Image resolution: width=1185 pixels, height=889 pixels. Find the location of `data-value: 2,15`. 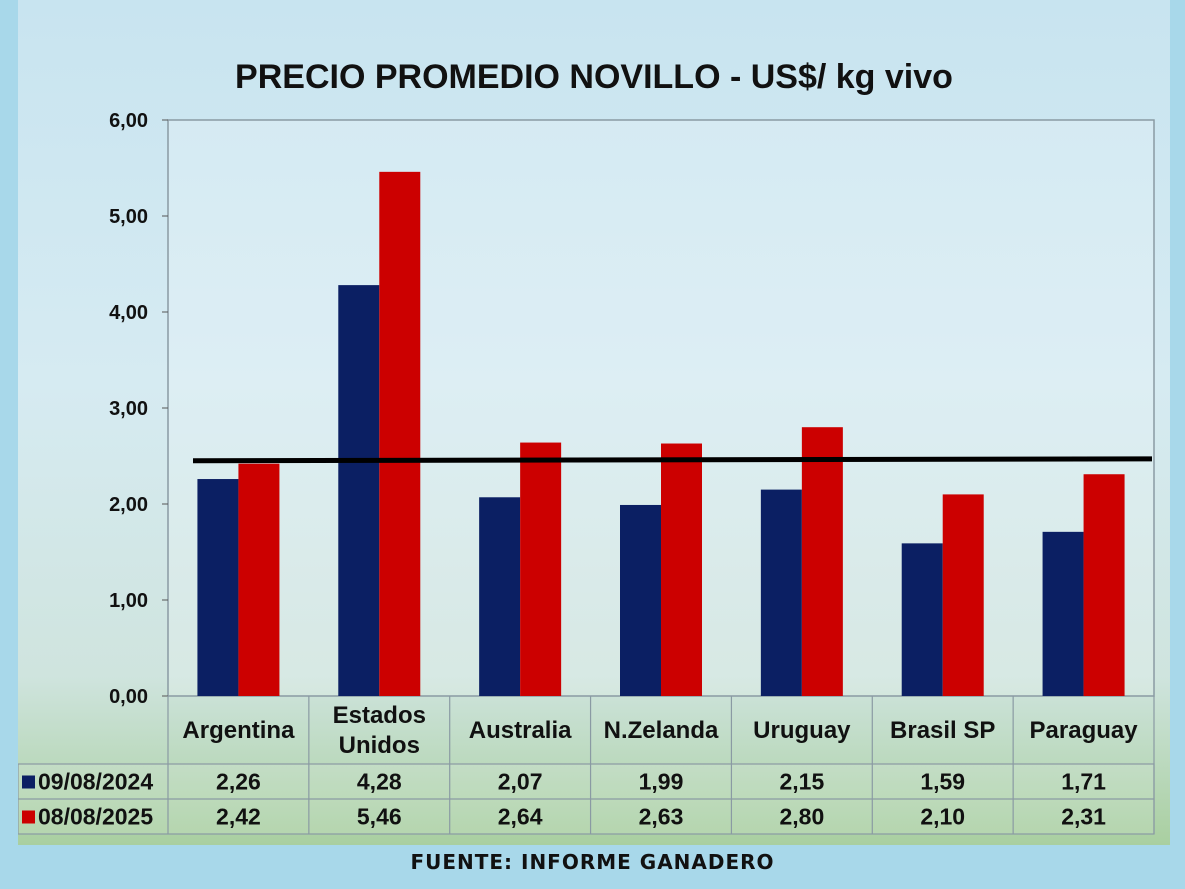

data-value: 2,15 is located at coordinates (801, 782).